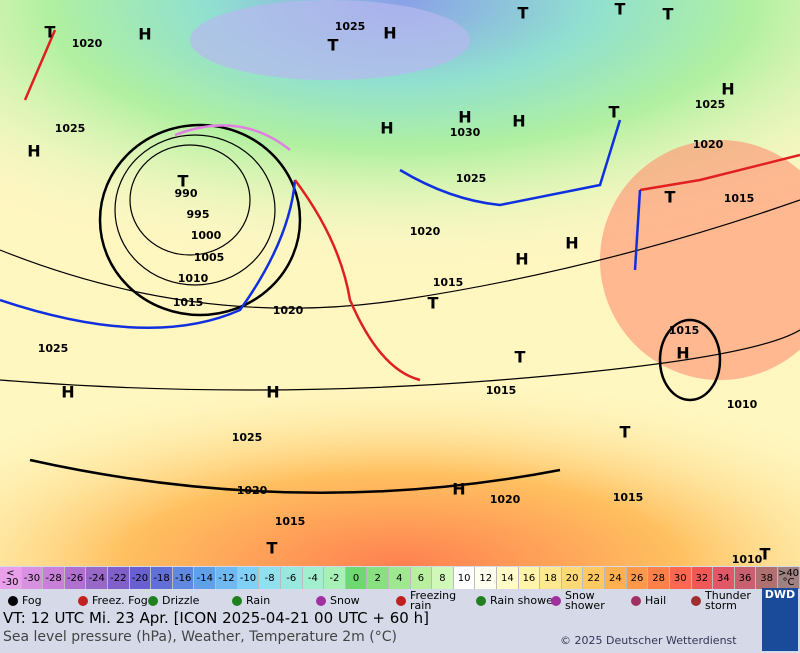 The height and width of the screenshot is (653, 800). What do you see at coordinates (119, 578) in the screenshot?
I see `scale-cell: -22` at bounding box center [119, 578].